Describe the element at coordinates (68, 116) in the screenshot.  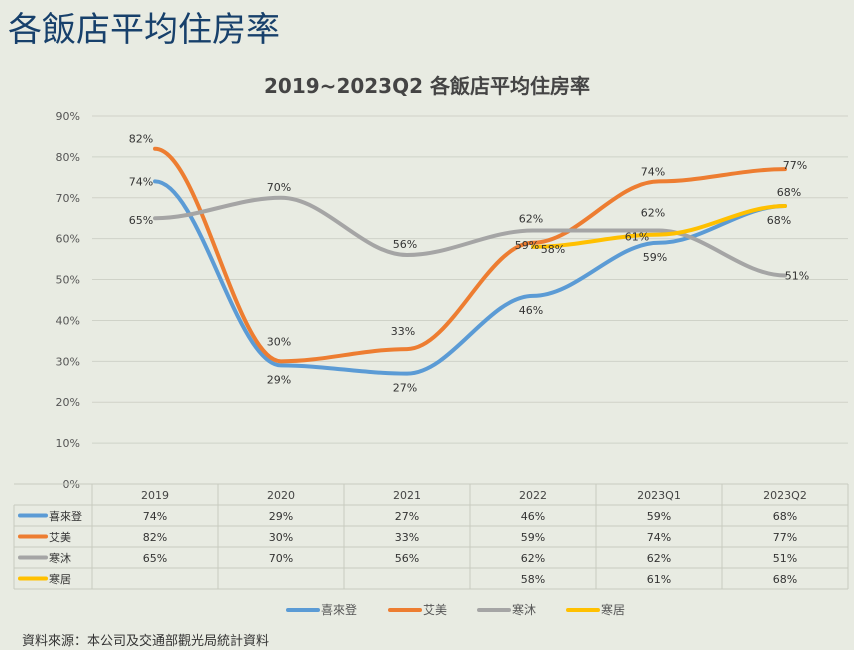
I see `y-tick-label: 90%` at that location.